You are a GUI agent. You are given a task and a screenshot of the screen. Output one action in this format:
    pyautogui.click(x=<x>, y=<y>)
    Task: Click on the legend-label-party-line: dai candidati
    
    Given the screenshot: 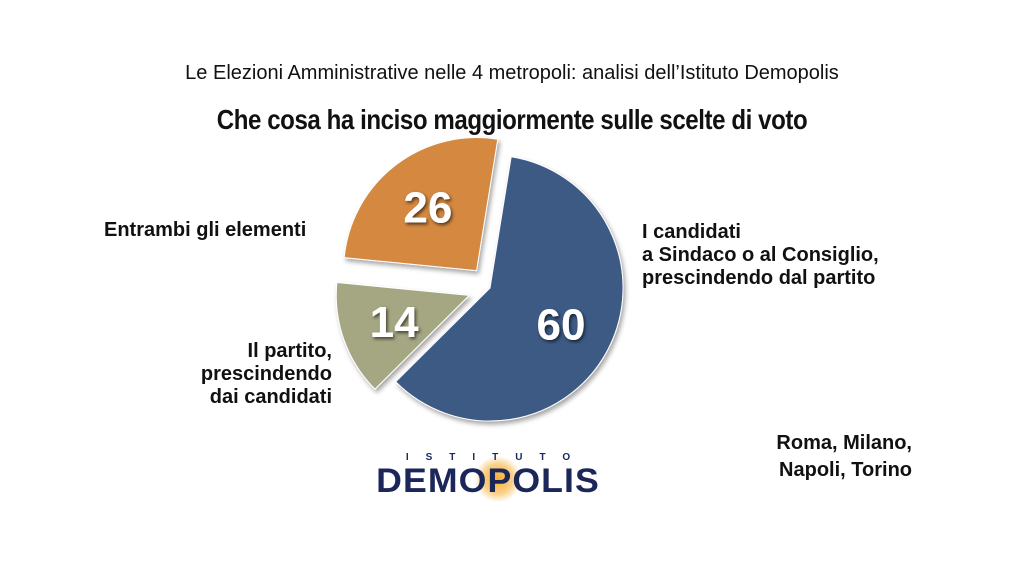 What is the action you would take?
    pyautogui.click(x=270, y=397)
    